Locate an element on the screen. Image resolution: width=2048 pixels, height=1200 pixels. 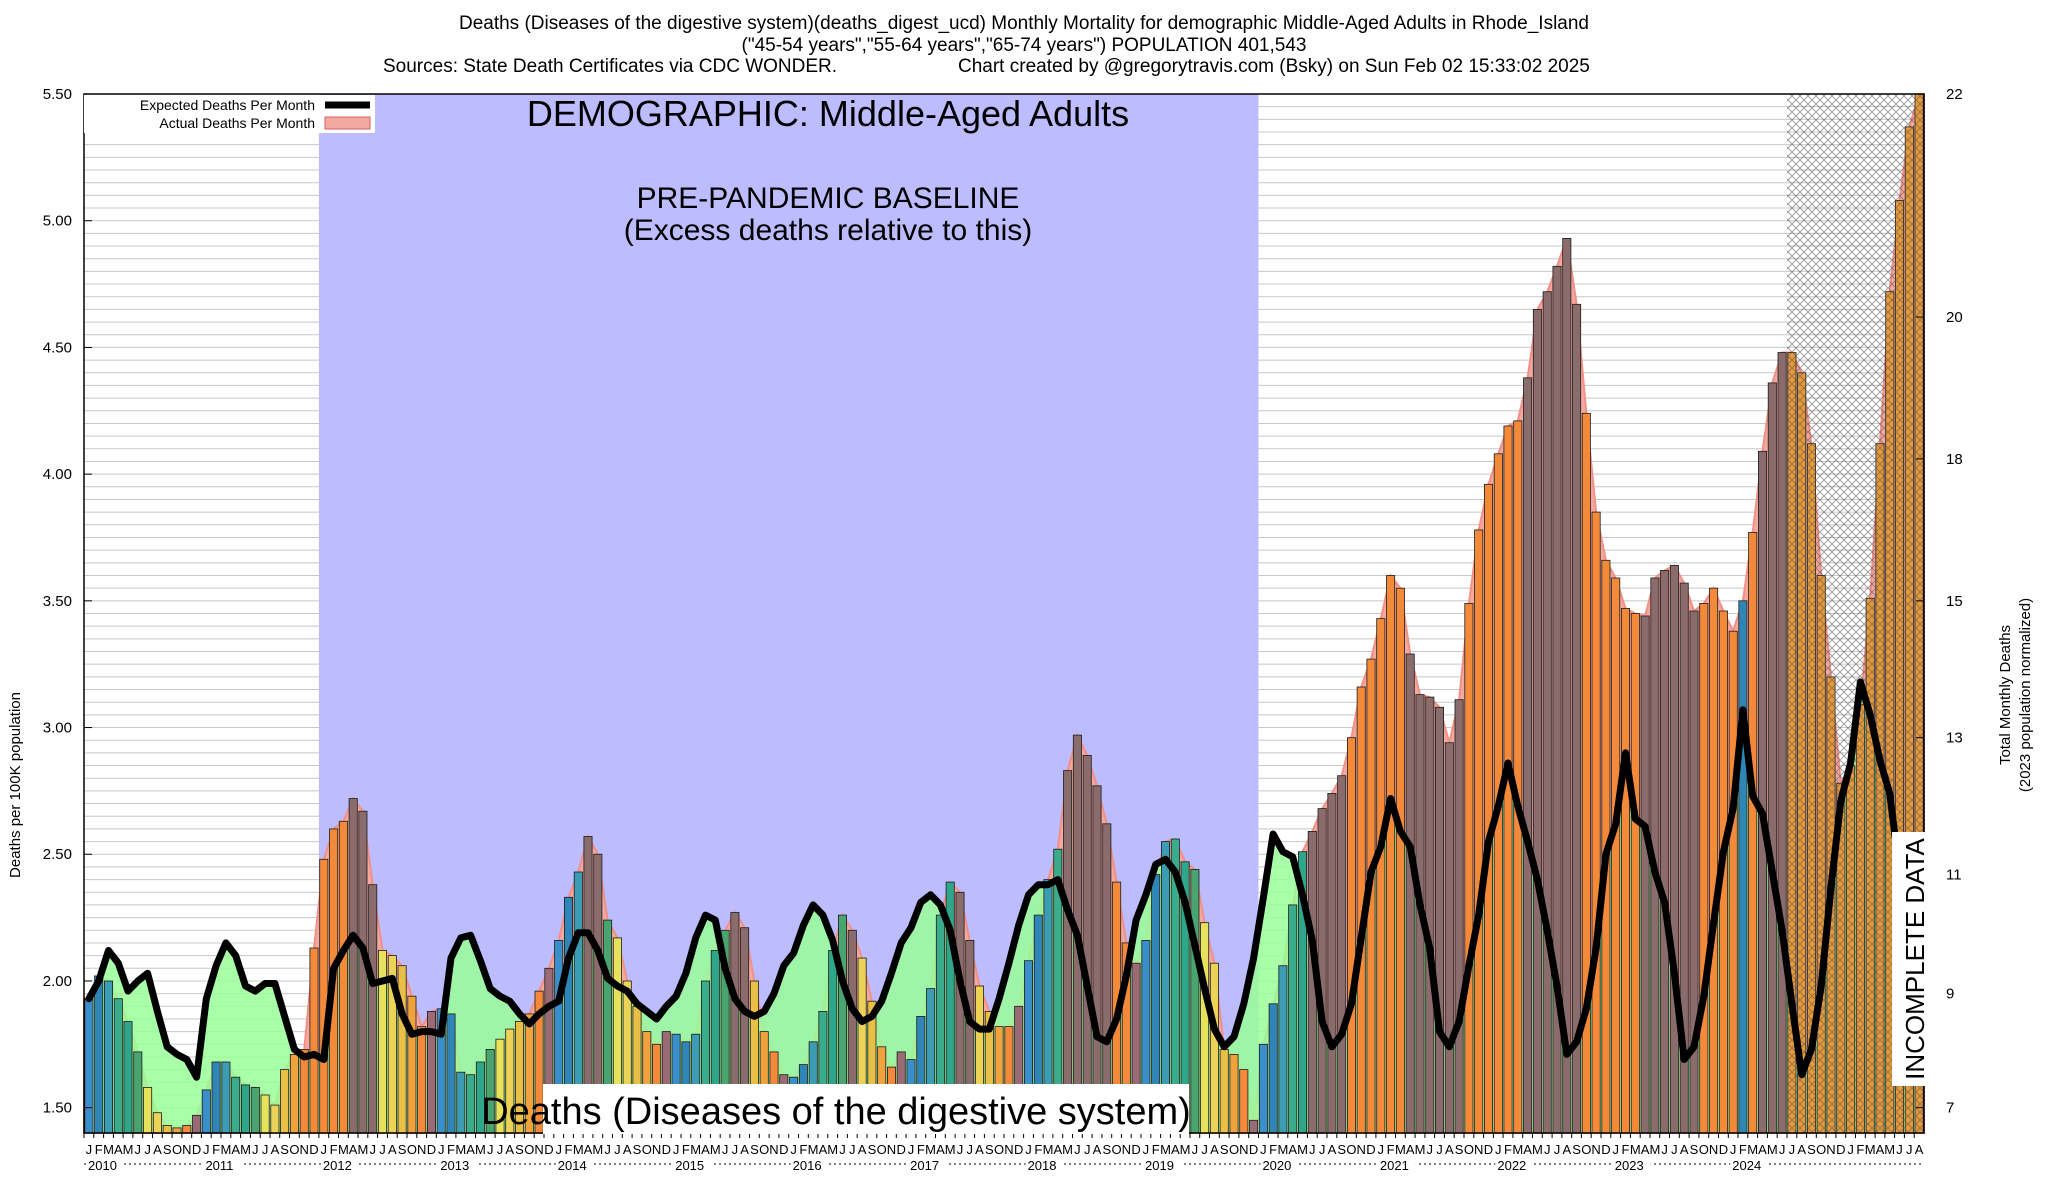
y-axis-left-label: Deaths per 100K population is located at coordinates (15, 785).